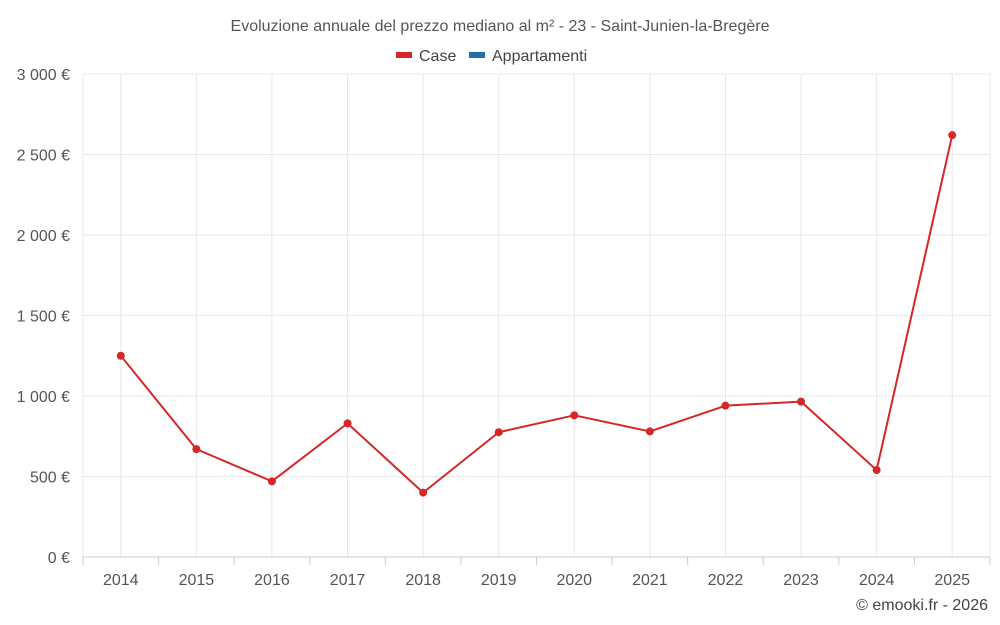 The height and width of the screenshot is (625, 1000). What do you see at coordinates (423, 580) in the screenshot?
I see `x-tick-label: 2018` at bounding box center [423, 580].